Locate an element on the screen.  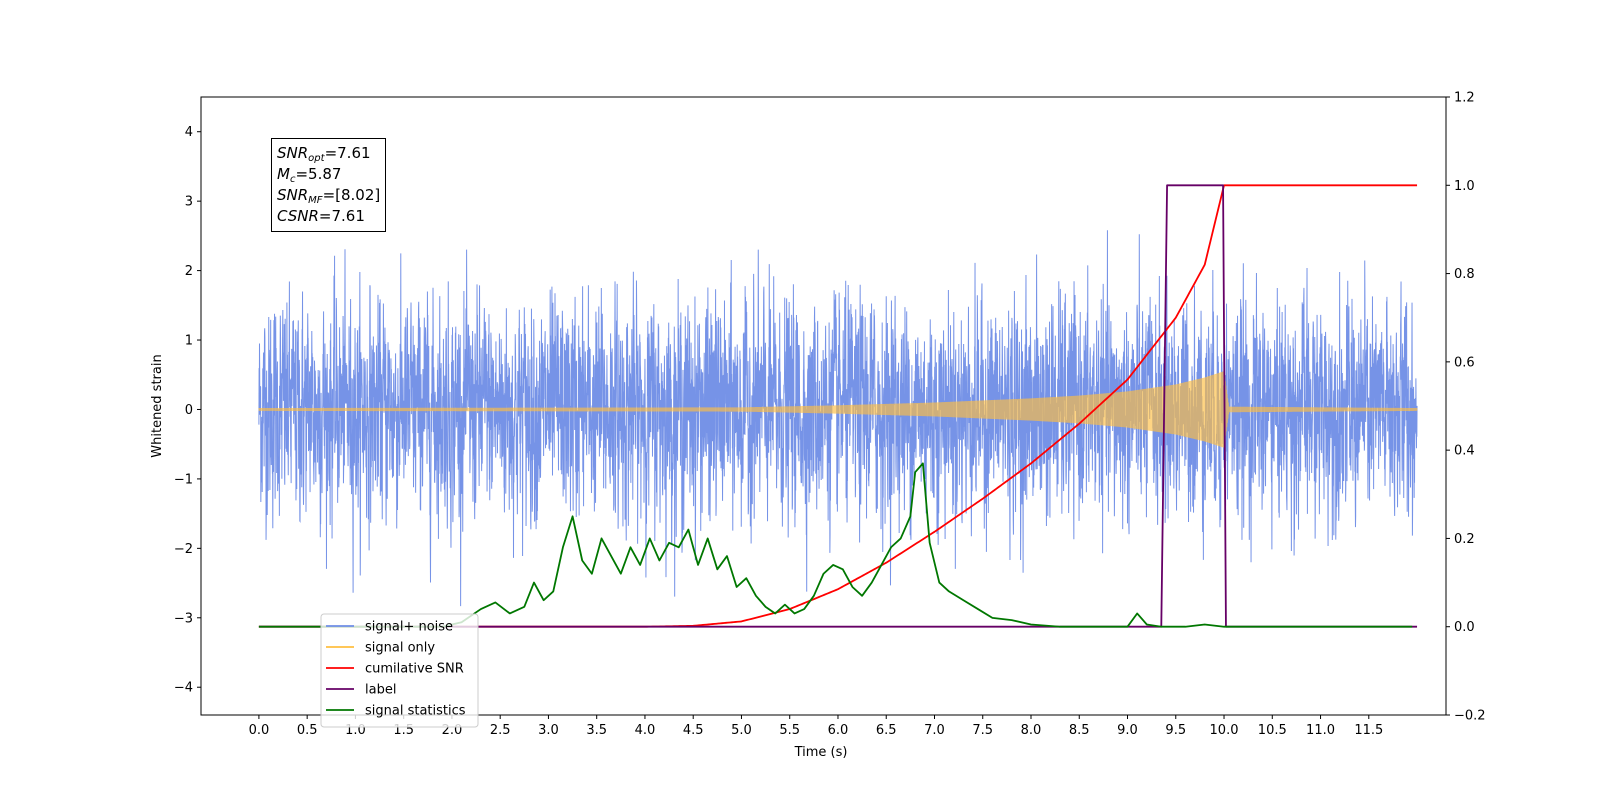
y-axis-left: −4 −3 −2 −1 0 1 2 3 4 is located at coordinates (187, 410).